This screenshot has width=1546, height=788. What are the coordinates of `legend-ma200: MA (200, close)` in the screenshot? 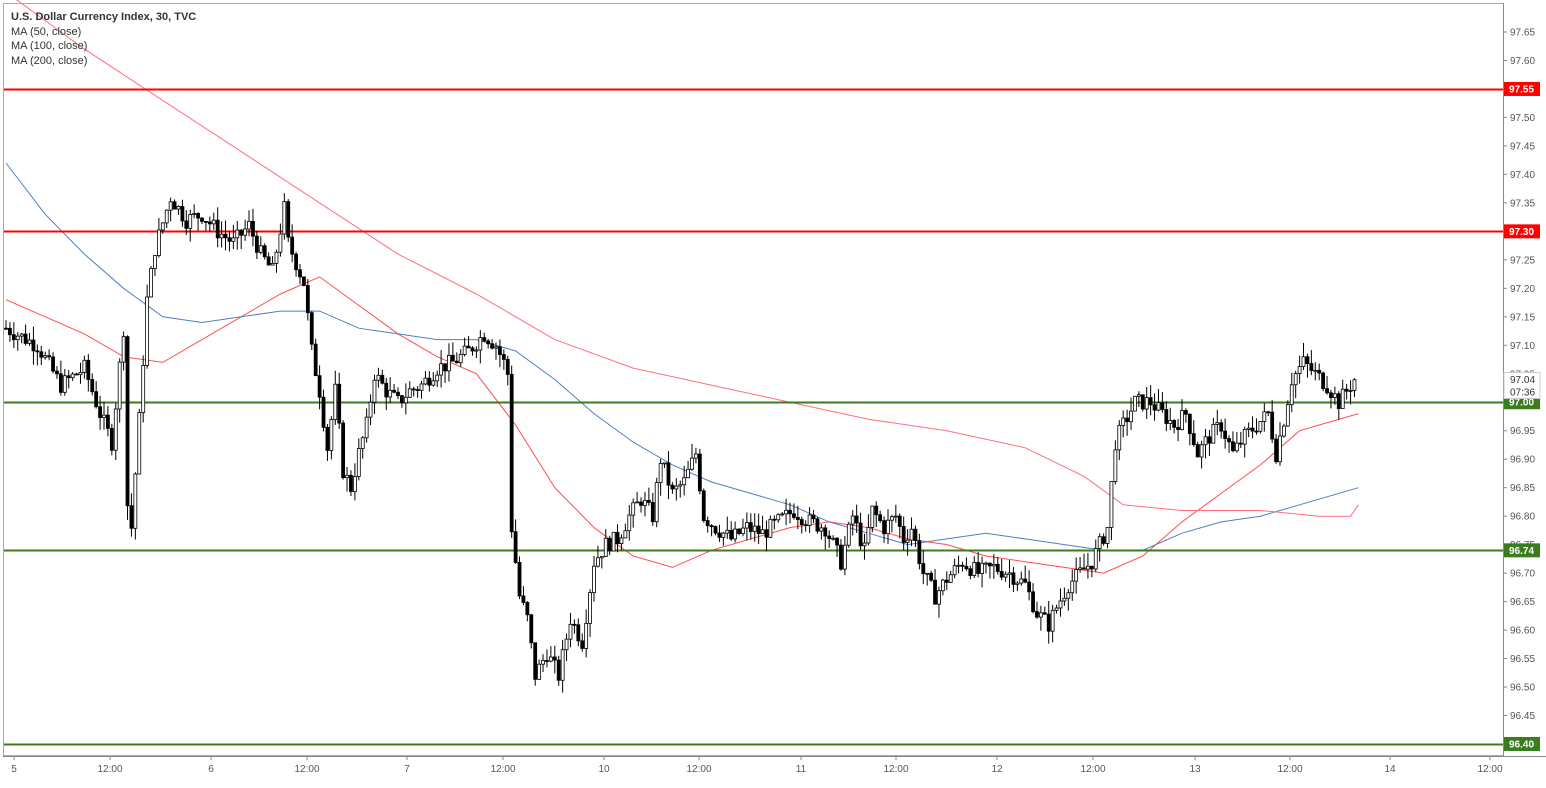 It's located at (49, 60).